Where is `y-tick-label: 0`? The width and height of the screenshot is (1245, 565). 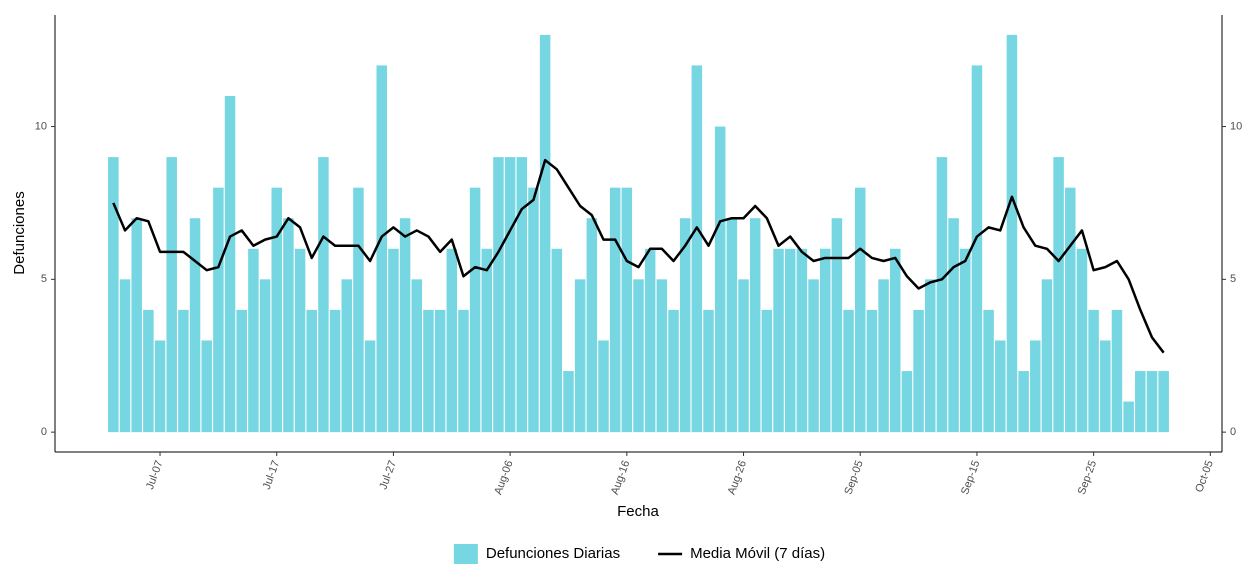 y-tick-label: 0 is located at coordinates (44, 432).